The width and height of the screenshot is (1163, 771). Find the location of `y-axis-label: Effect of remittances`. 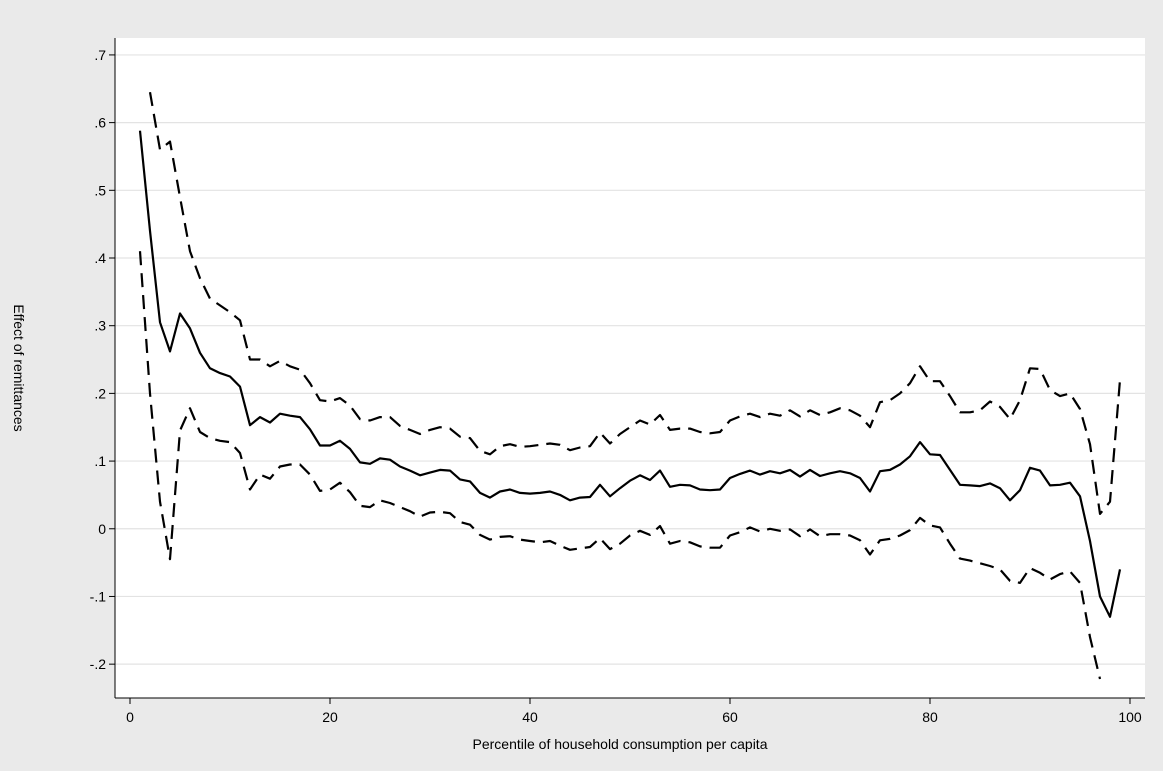

y-axis-label: Effect of remittances is located at coordinates (19, 367).